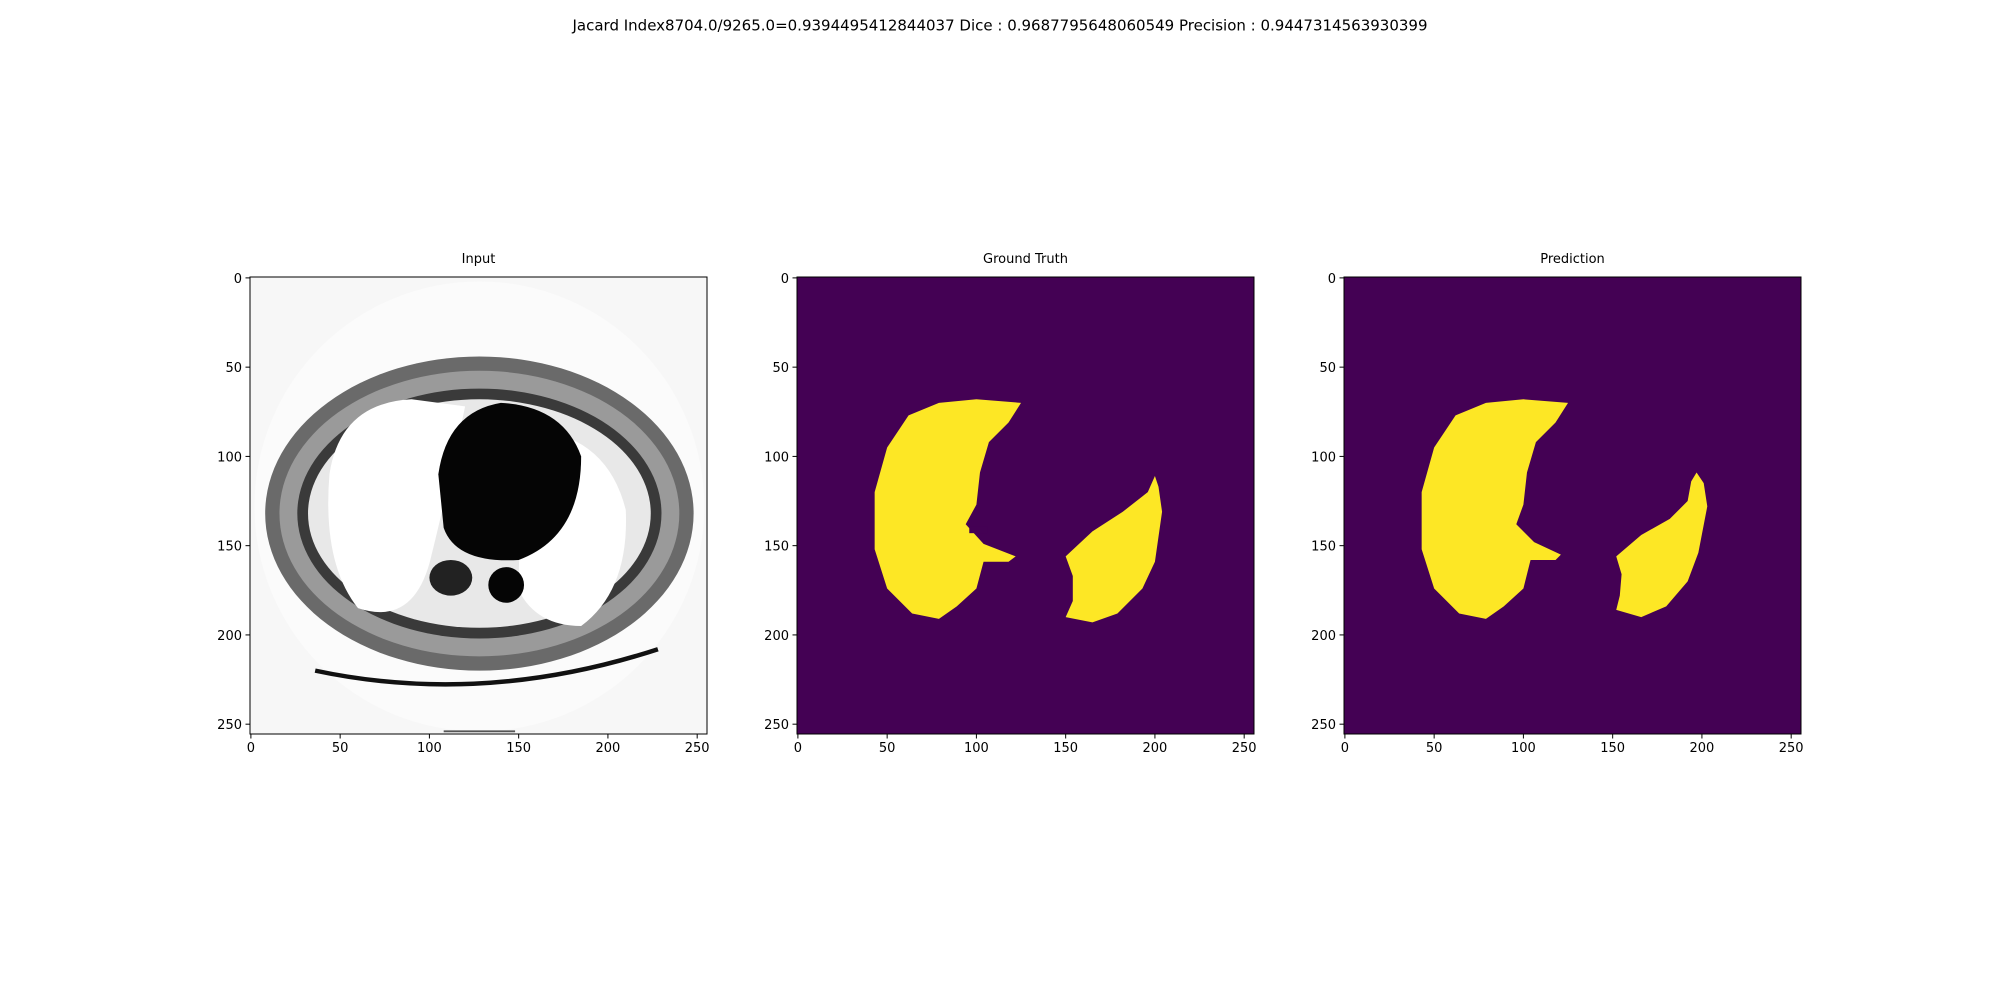 The width and height of the screenshot is (2000, 1000). I want to click on panel-title: Ground Truth, so click(1025, 259).